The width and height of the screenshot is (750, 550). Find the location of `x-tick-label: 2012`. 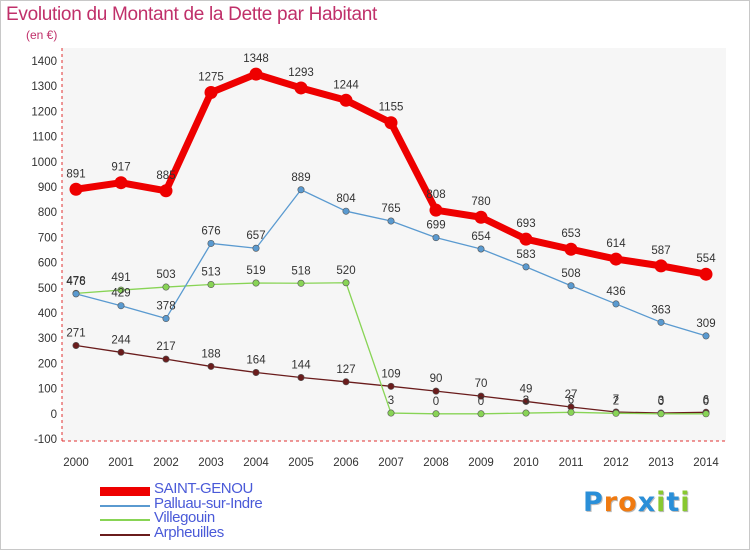

x-tick-label: 2012 is located at coordinates (616, 463).